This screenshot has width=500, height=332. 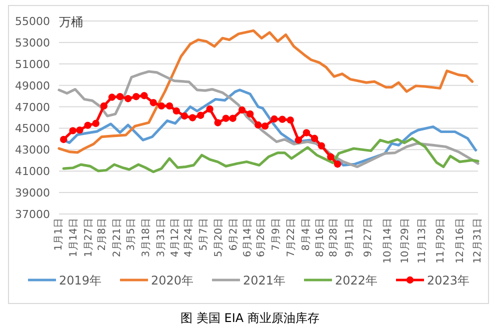 What do you see at coordinates (132, 234) in the screenshot?
I see `xtick-label: 3月5日` at bounding box center [132, 234].